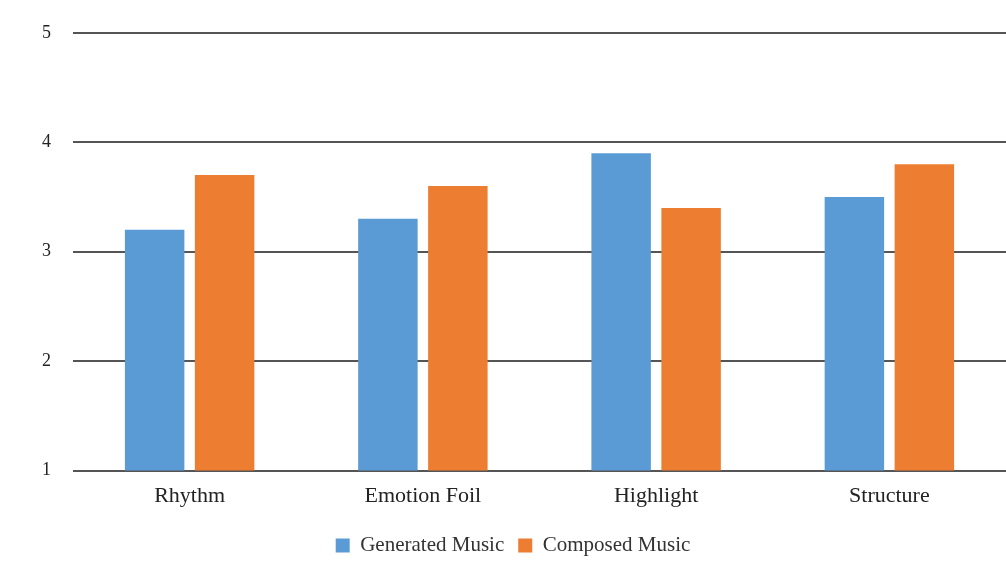 The width and height of the screenshot is (1006, 566). Describe the element at coordinates (46, 140) in the screenshot. I see `y-tick-label: 4` at that location.